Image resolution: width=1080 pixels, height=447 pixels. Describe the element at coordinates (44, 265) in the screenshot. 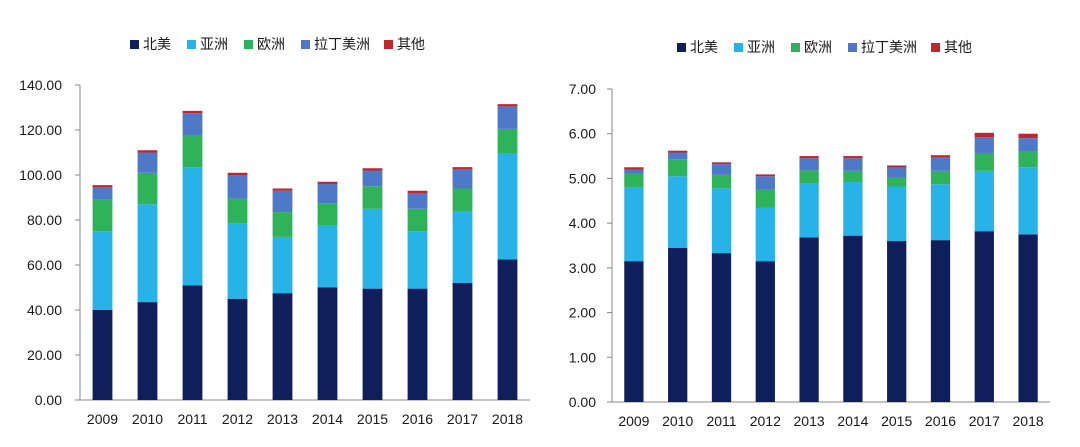

I see `y-tick-label: 60.00` at that location.